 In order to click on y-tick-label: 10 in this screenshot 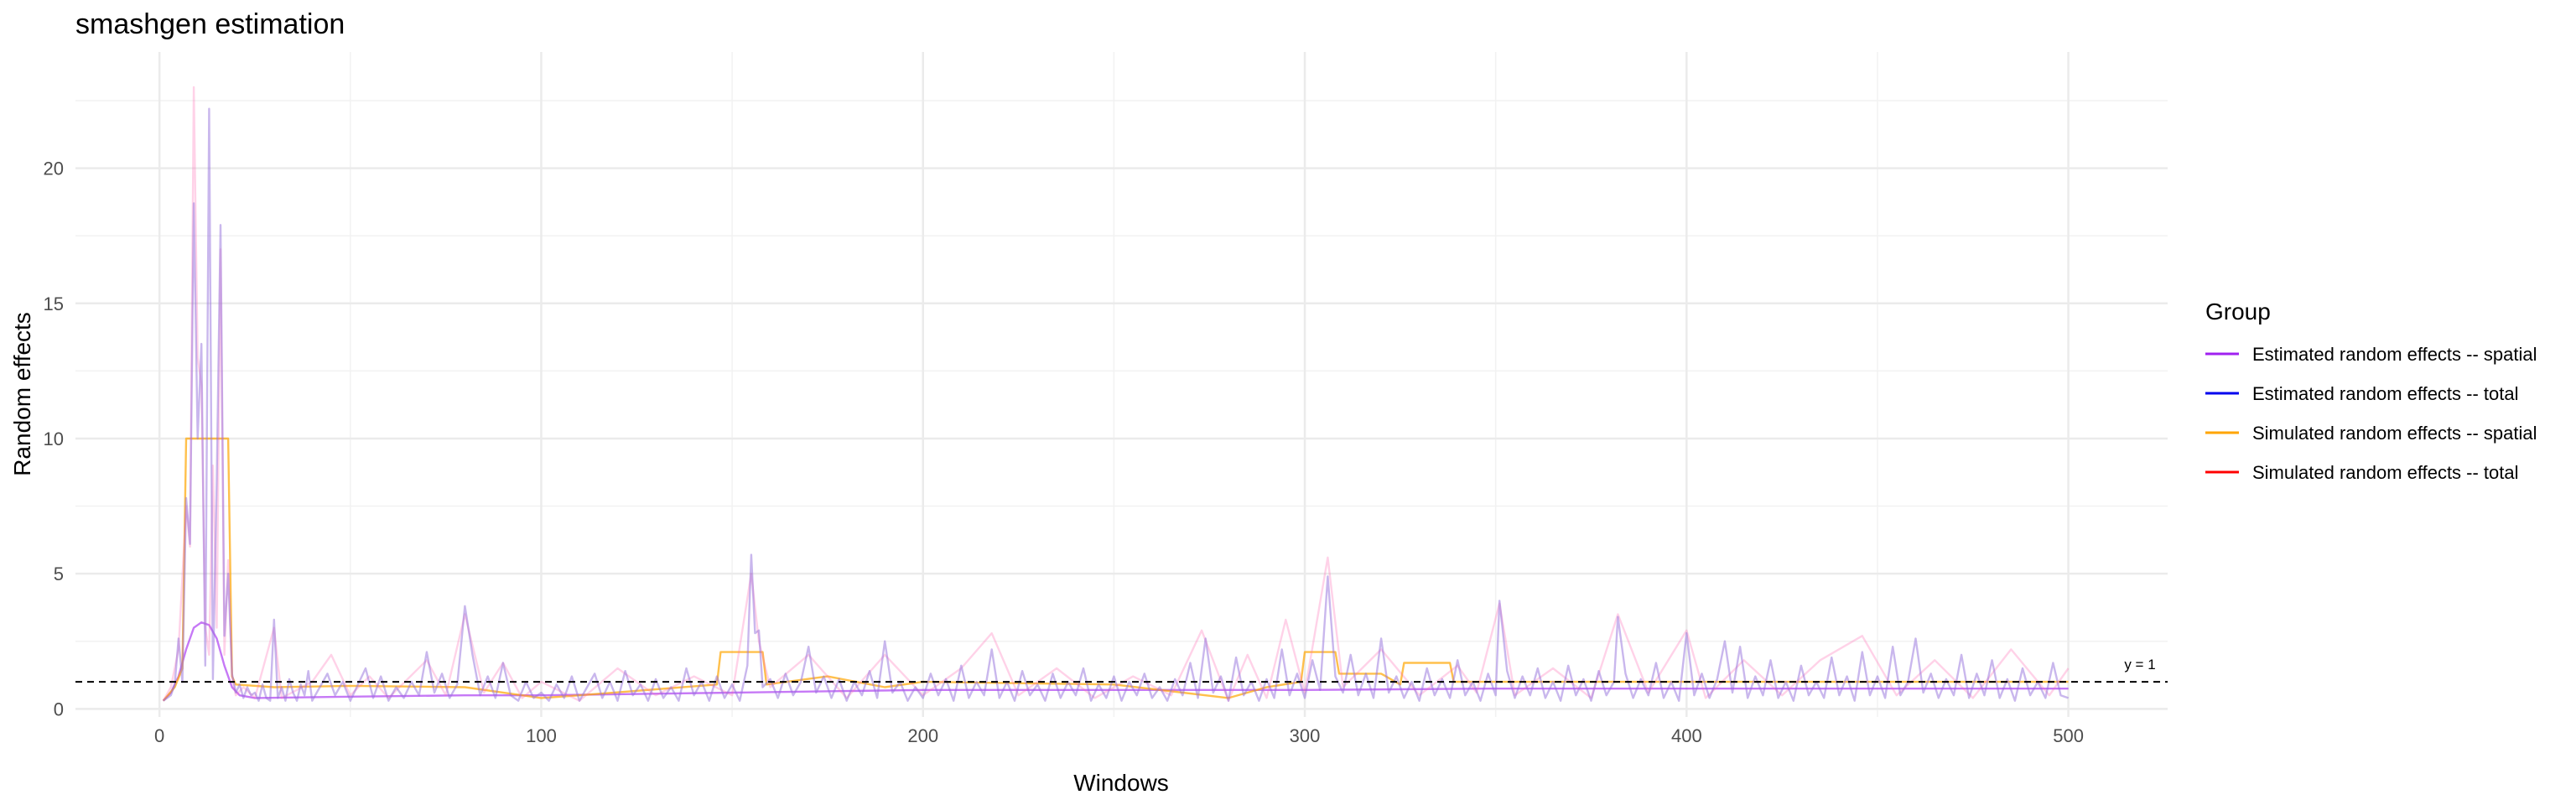, I will do `click(54, 438)`.